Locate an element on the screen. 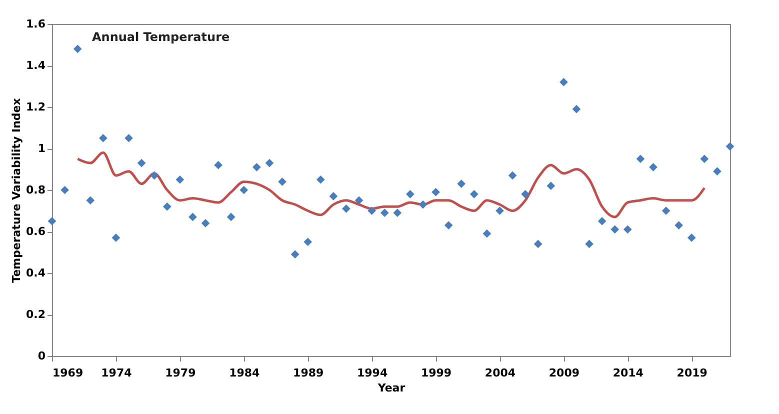  y-tick-label: 0.4 is located at coordinates (36, 273).